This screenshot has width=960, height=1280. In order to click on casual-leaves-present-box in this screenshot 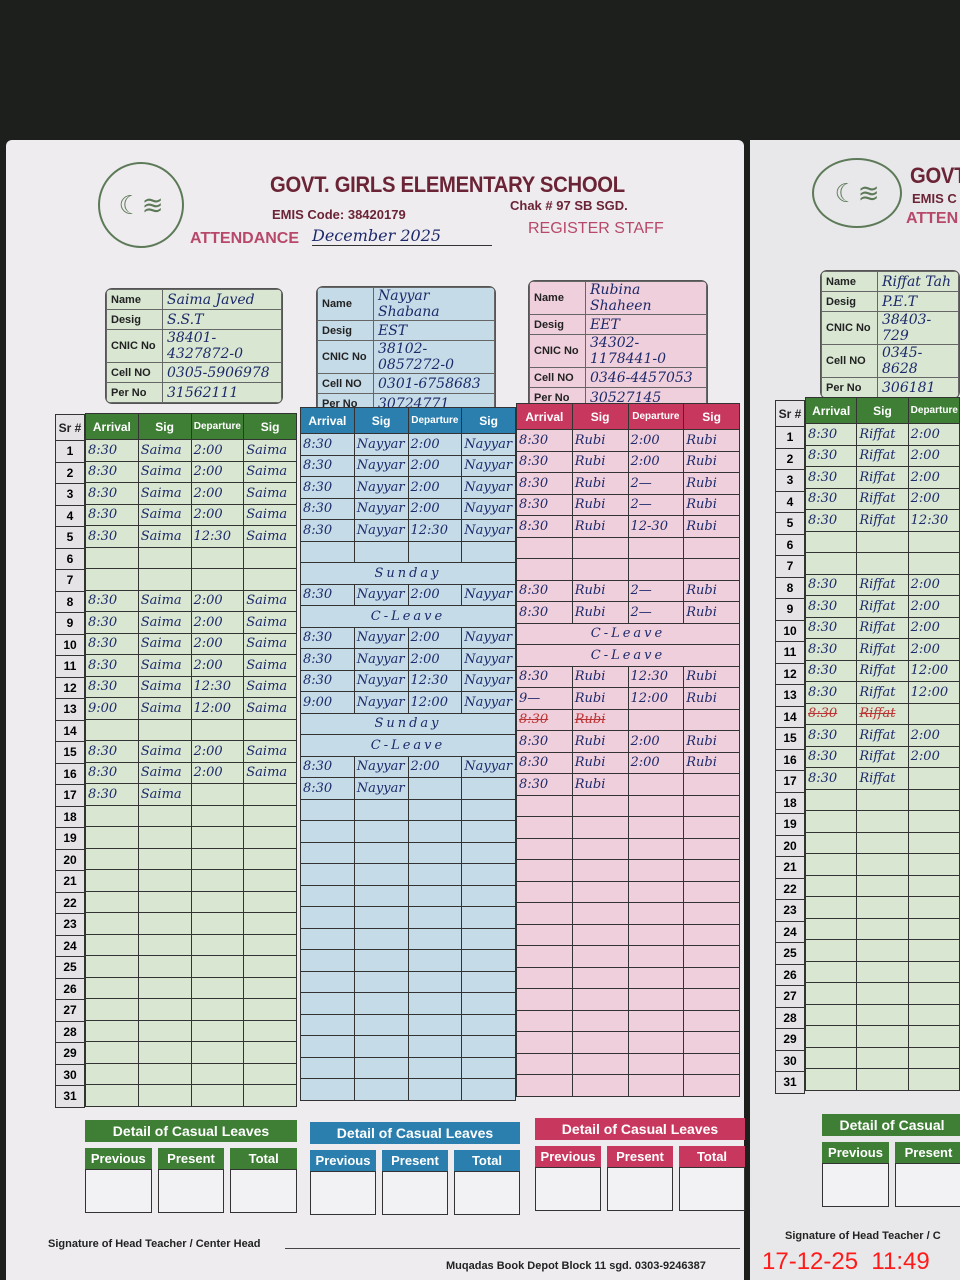, I will do `click(640, 1189)`.